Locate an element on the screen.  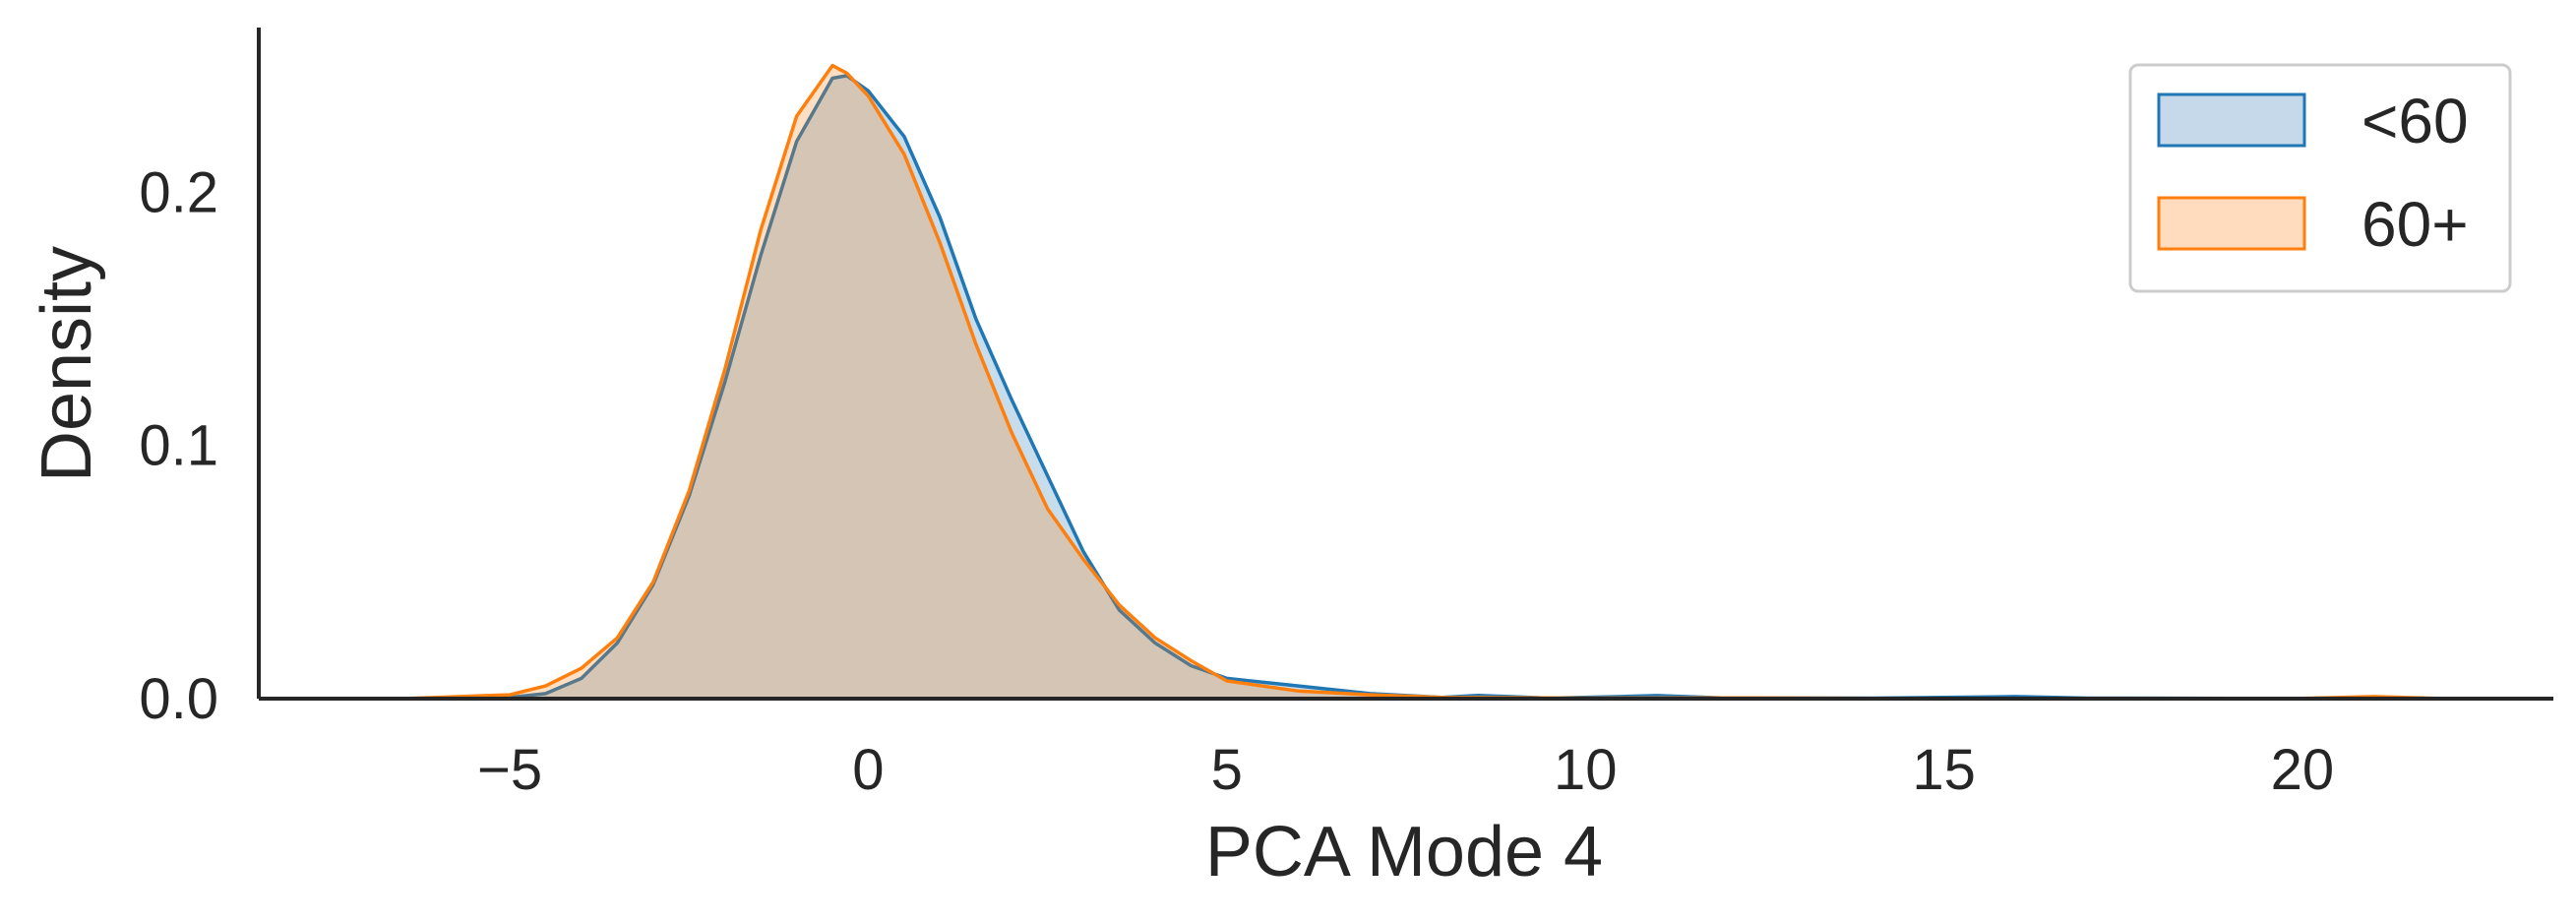
x-tick-label: 0 is located at coordinates (868, 770).